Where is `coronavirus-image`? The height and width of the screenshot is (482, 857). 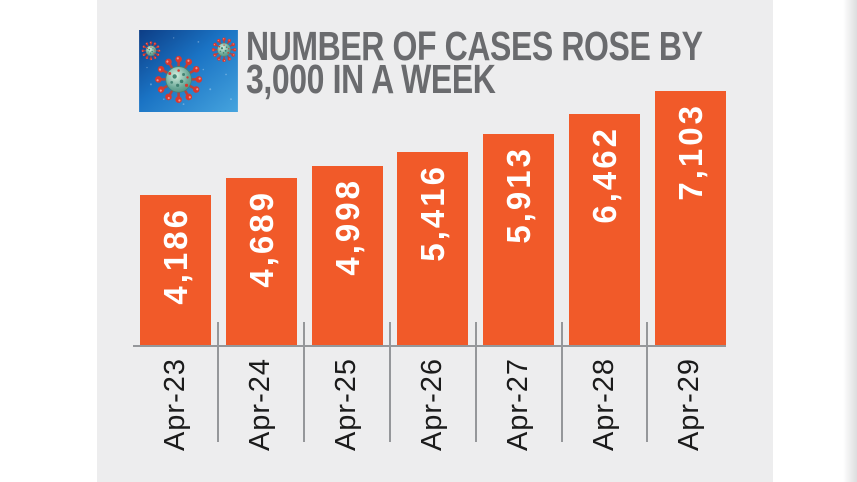
coronavirus-image is located at coordinates (188, 71).